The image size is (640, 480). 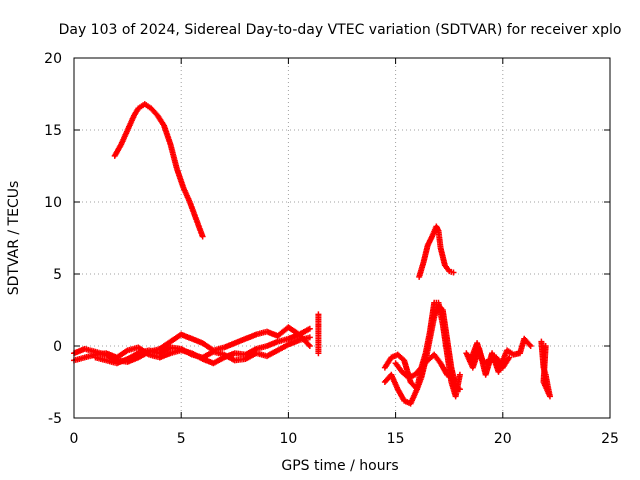 What do you see at coordinates (610, 439) in the screenshot?
I see `x-tick-label: 25` at bounding box center [610, 439].